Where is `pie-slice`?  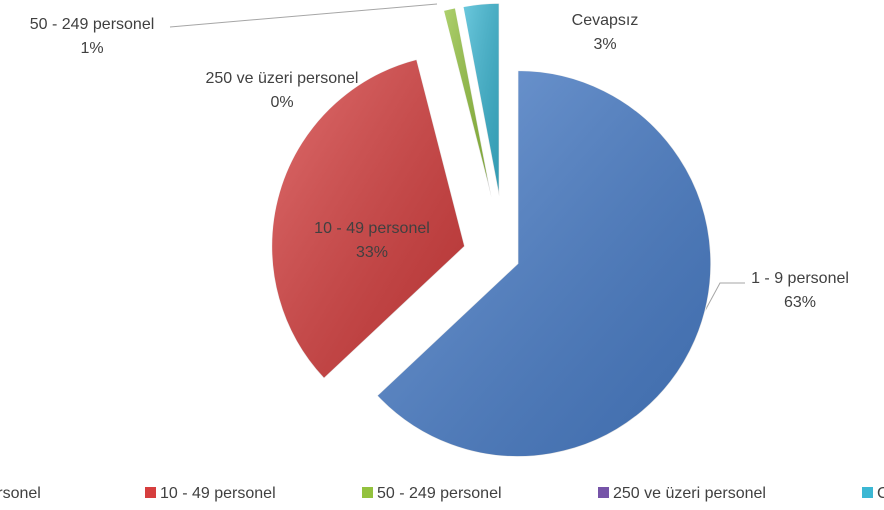
pie-slice is located at coordinates (475, 102).